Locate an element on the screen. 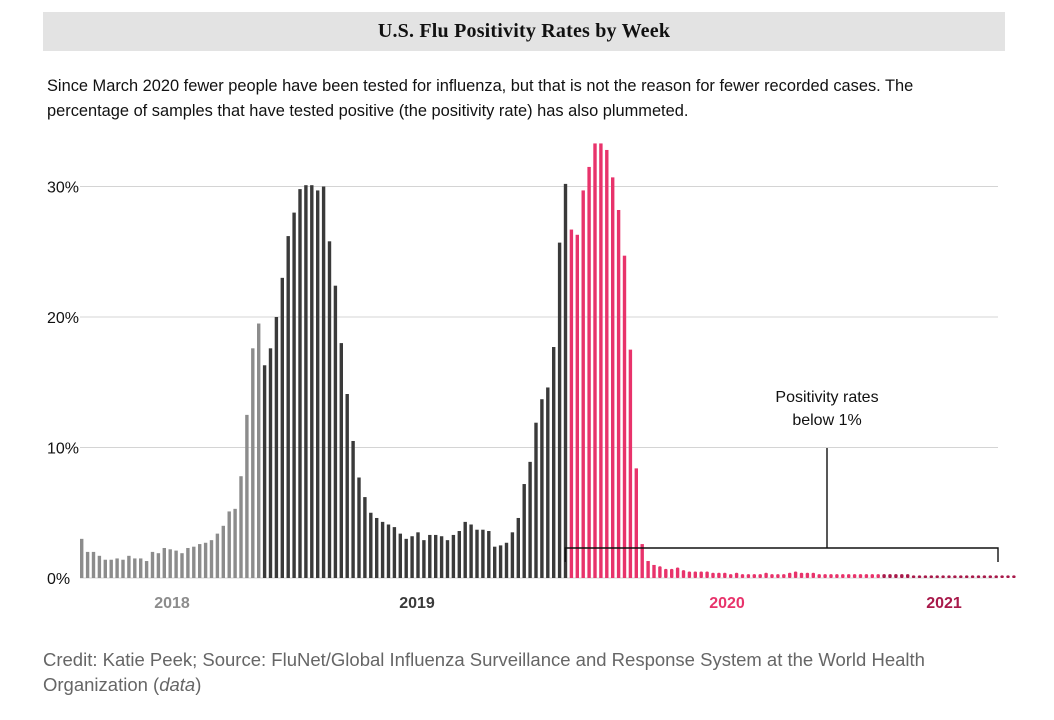 This screenshot has height=720, width=1054. y-tick-label: 0% is located at coordinates (58, 579).